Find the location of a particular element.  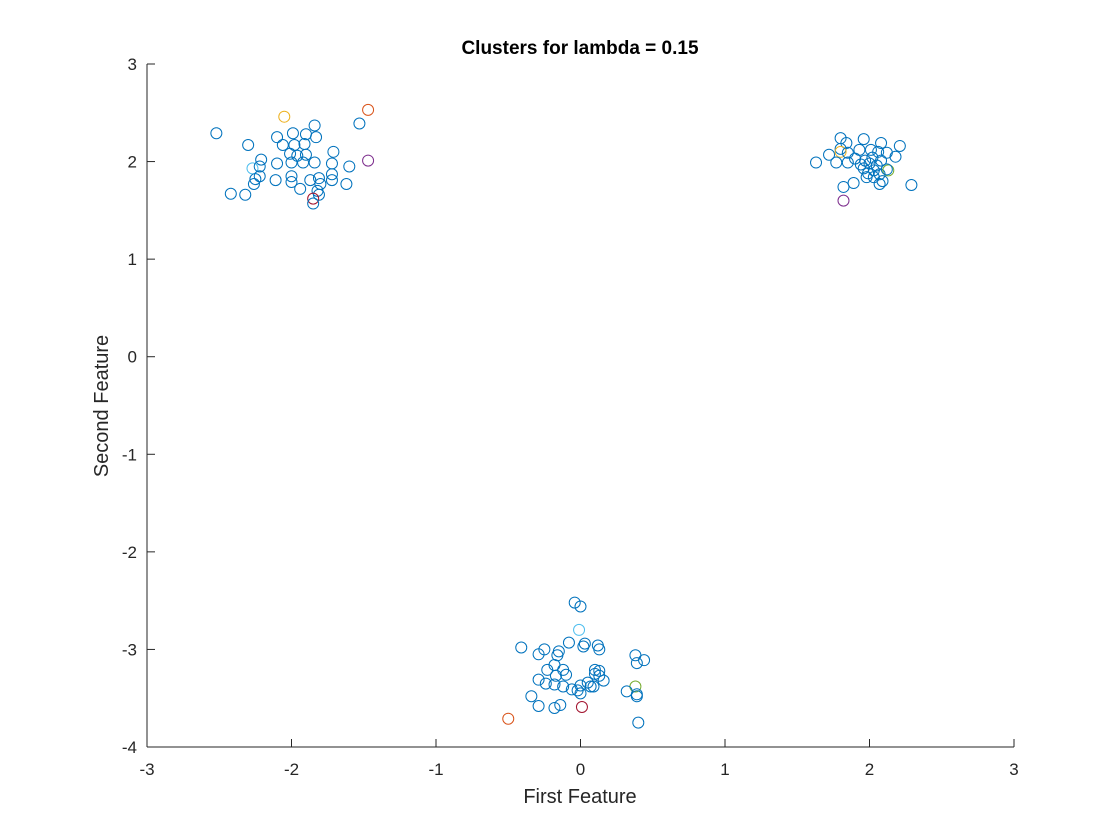

y-tick-label: 3 is located at coordinates (132, 64).